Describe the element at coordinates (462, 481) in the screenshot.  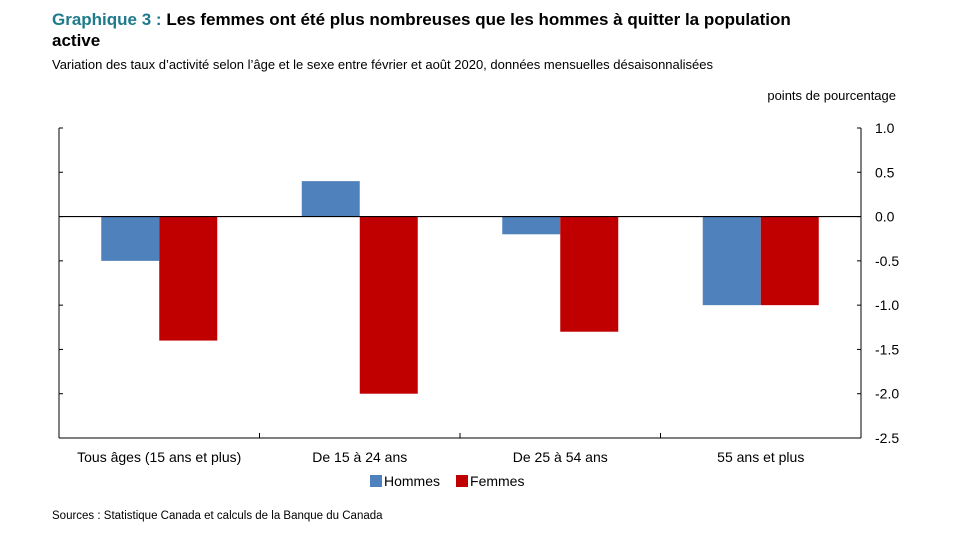
I see `legend-swatch-femmes` at that location.